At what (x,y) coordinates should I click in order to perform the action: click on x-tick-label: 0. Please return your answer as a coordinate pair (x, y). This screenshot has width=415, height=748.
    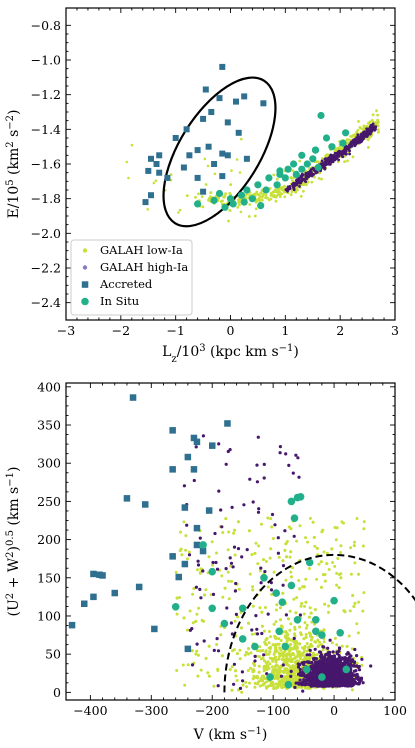
    Looking at the image, I should click on (231, 330).